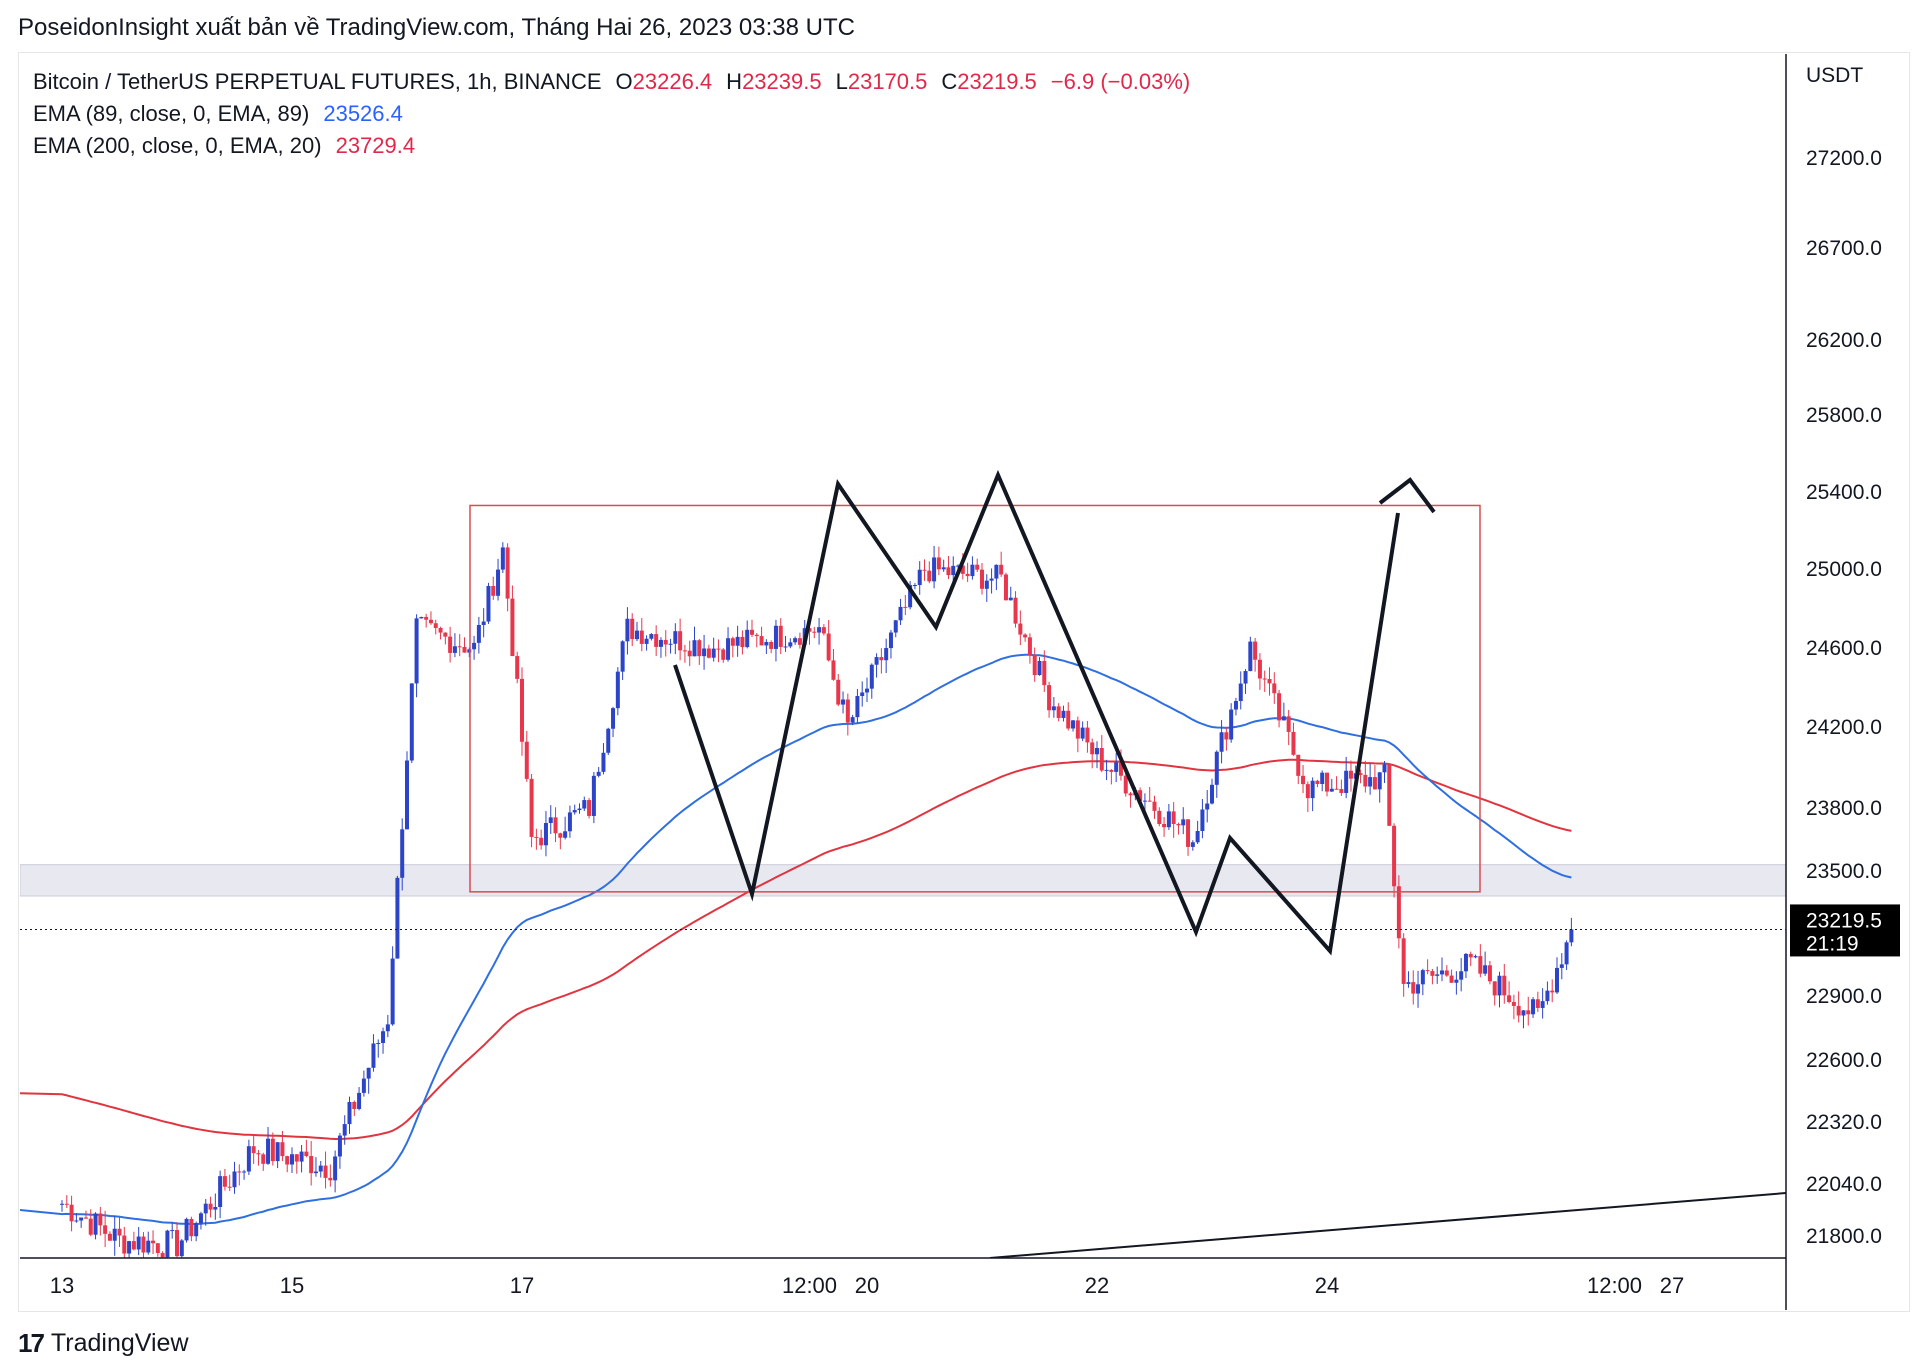 The width and height of the screenshot is (1920, 1370). What do you see at coordinates (1844, 808) in the screenshot?
I see `price-tick-label: 23800.0` at bounding box center [1844, 808].